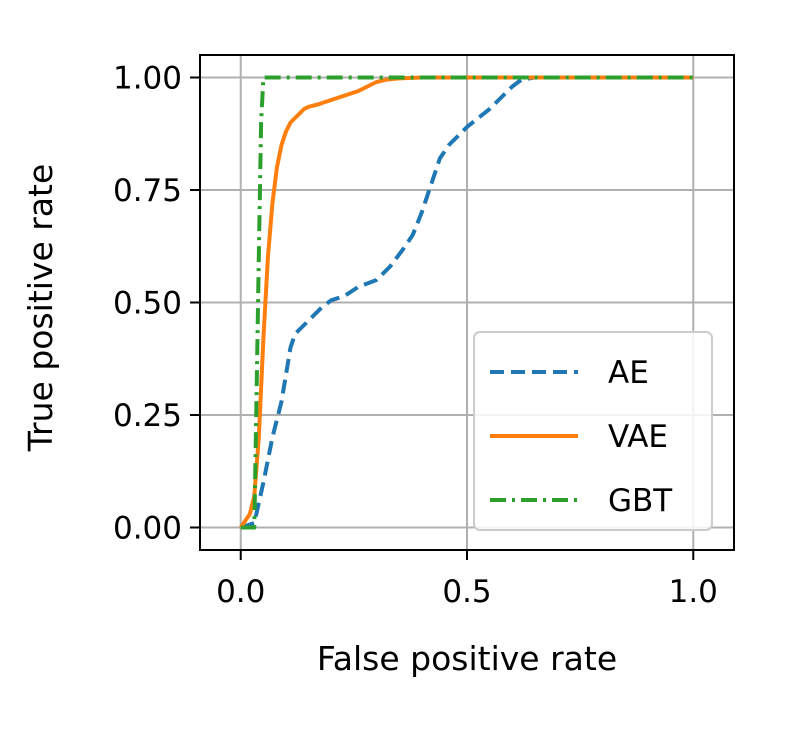 Image resolution: width=790 pixels, height=729 pixels. Describe the element at coordinates (640, 501) in the screenshot. I see `legend-label-gbt: GBT` at that location.